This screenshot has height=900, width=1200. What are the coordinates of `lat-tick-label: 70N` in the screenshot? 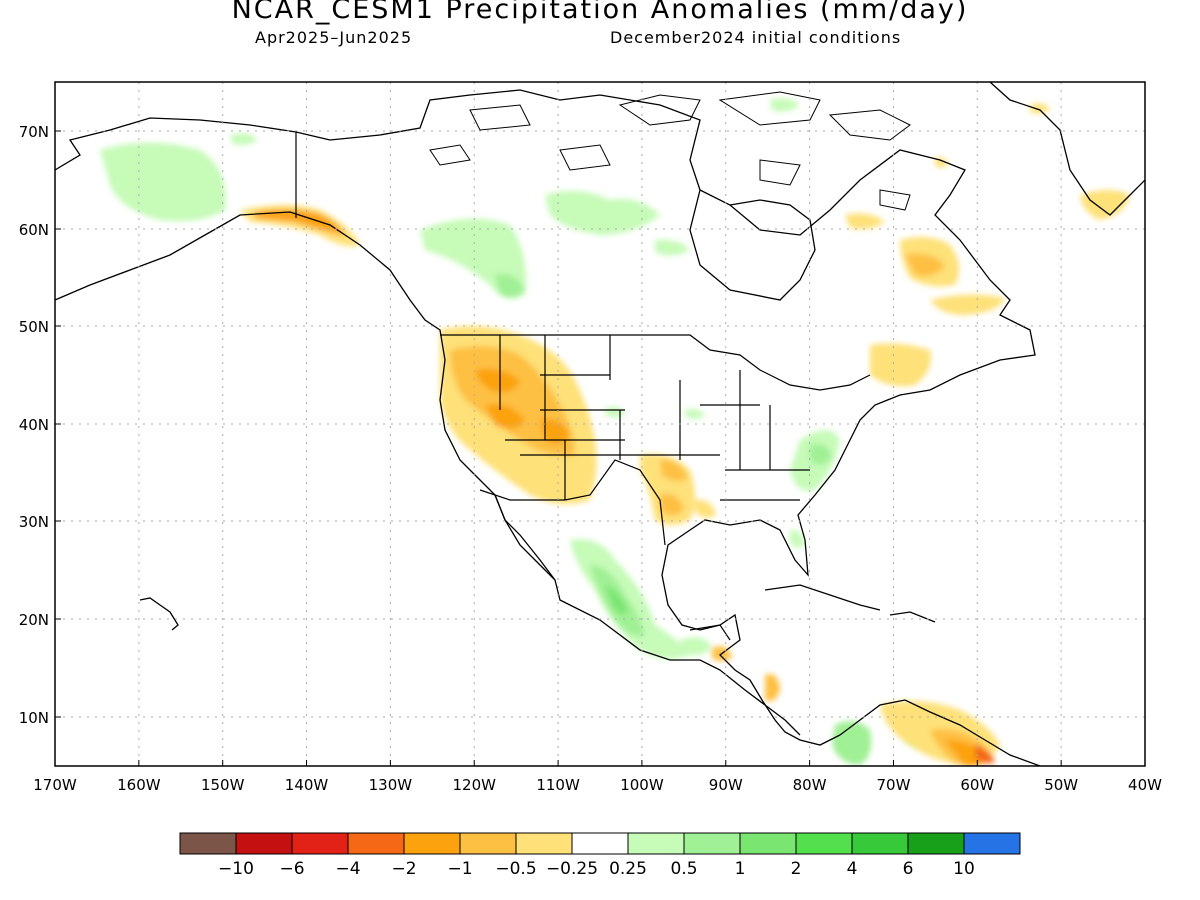 It's located at (34, 132).